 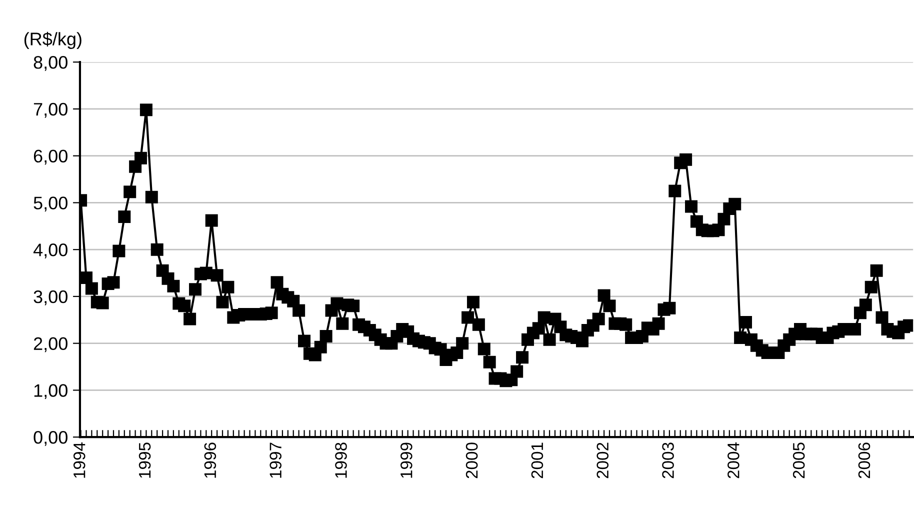 I want to click on y-axis-title: (R$/kg), so click(x=53, y=40).